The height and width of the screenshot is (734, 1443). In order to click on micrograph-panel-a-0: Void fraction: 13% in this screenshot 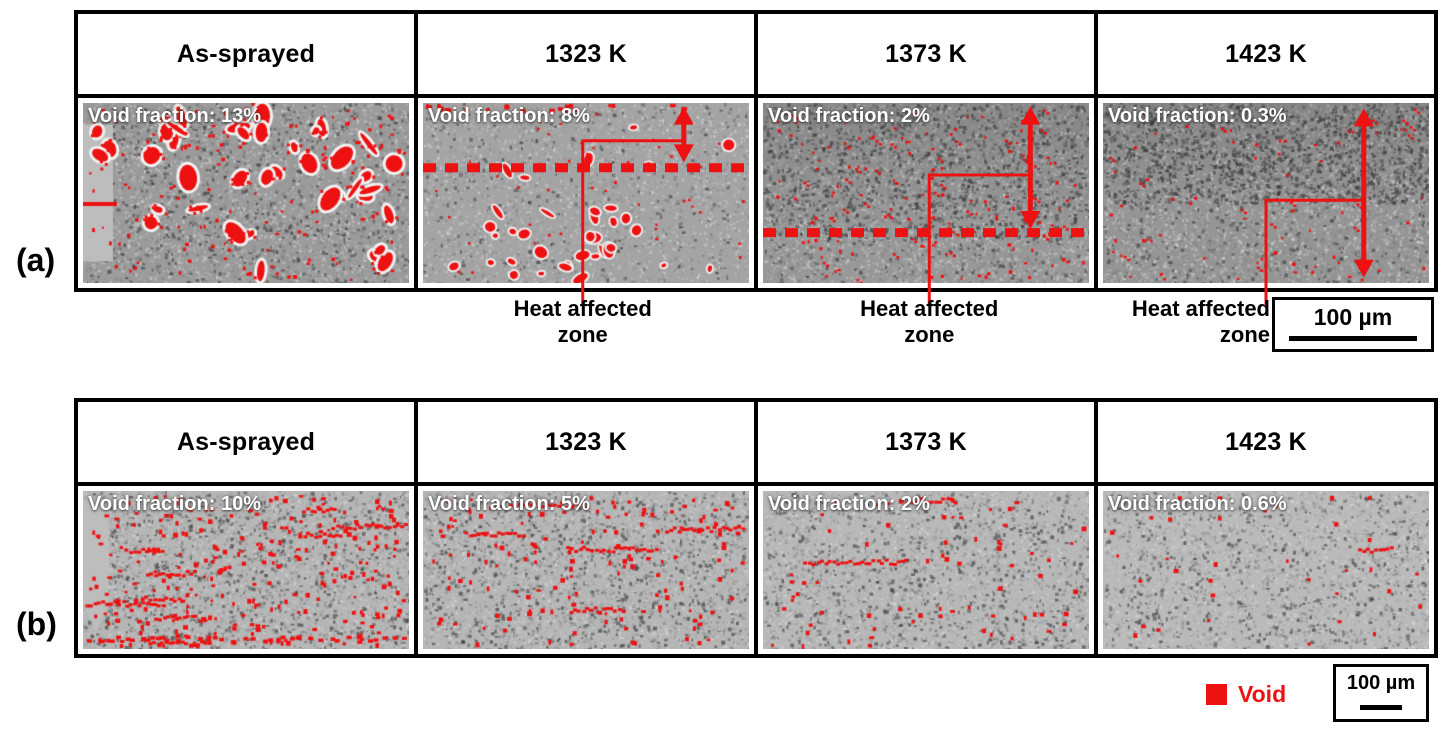, I will do `click(246, 193)`.